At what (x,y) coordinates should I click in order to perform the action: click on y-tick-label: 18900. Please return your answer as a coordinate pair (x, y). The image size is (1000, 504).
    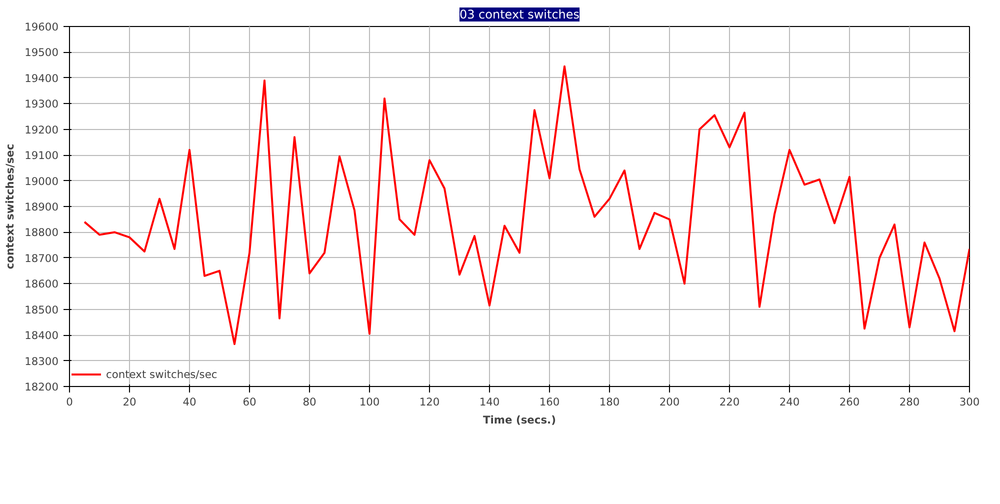
    Looking at the image, I should click on (41, 207).